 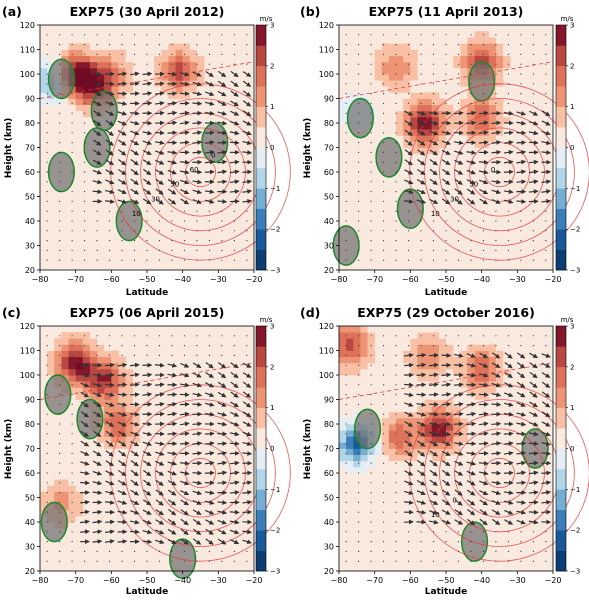 I want to click on x-tick-label: −40, so click(x=182, y=580).